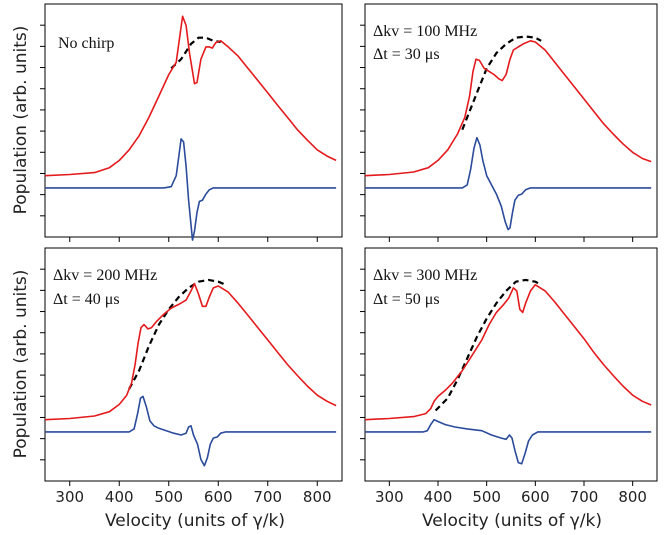 This screenshot has height=535, width=671. I want to click on x-axis-label-right: Velocity (units of γ/k), so click(512, 521).